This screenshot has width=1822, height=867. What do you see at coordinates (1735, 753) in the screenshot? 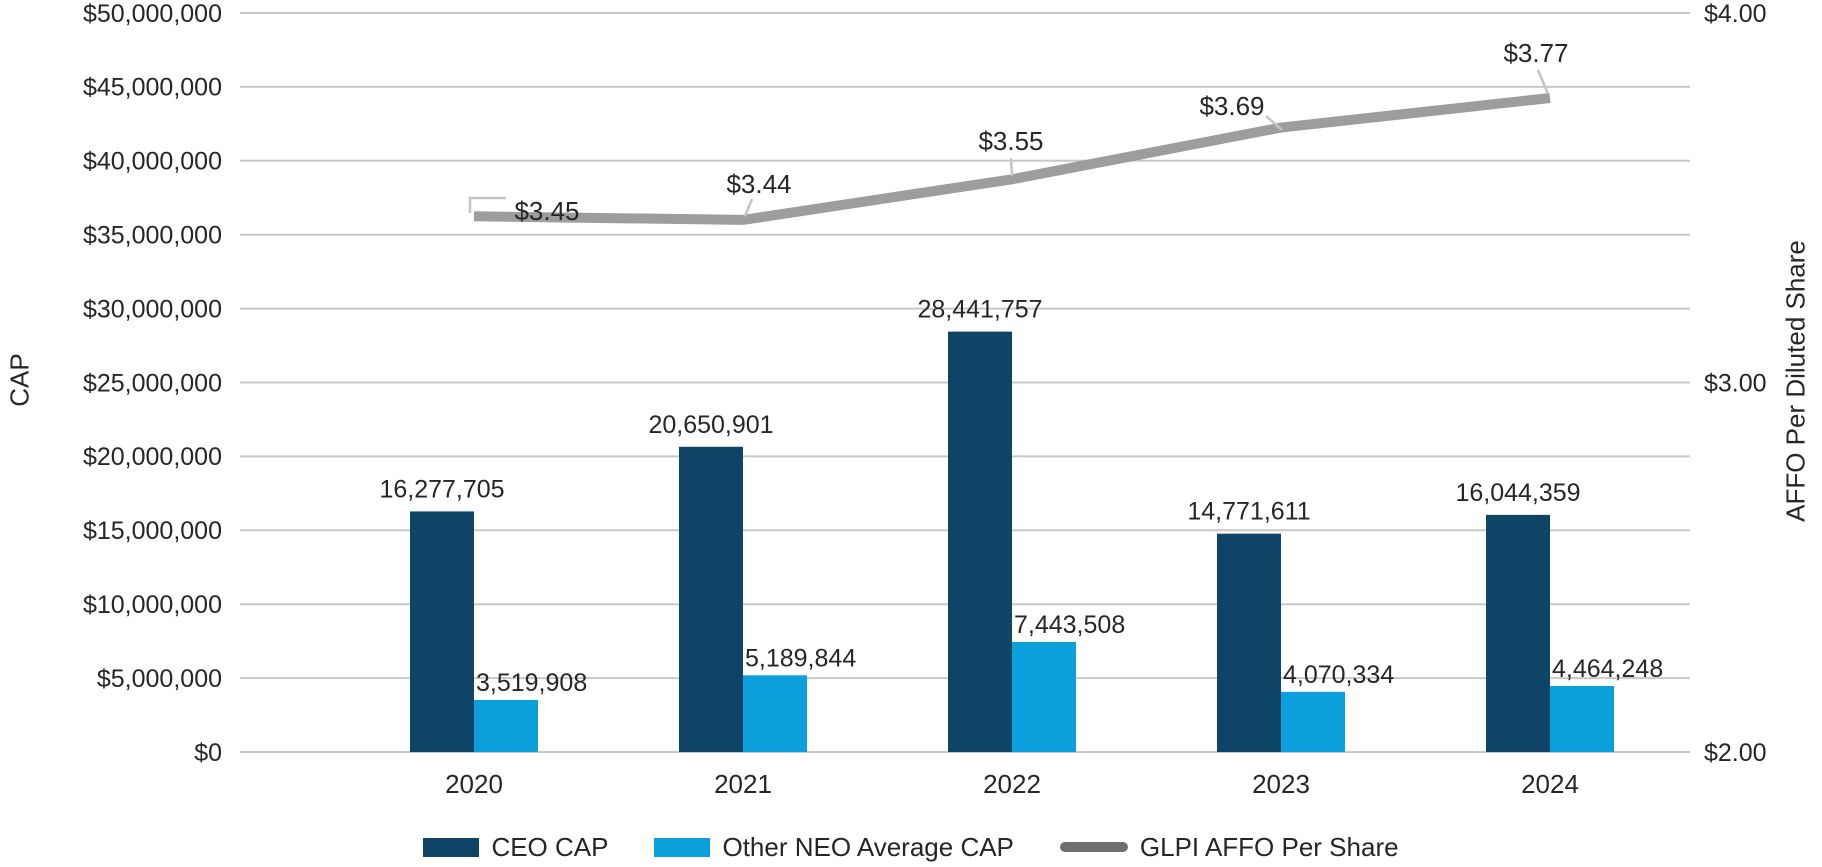
I see `right-axis-tick-label: $2.00` at bounding box center [1735, 753].